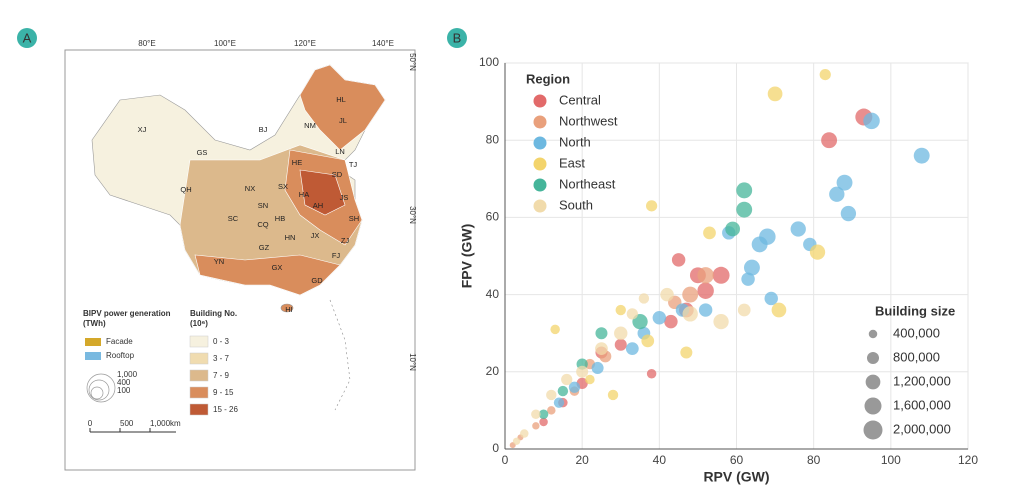 Image resolution: width=1015 pixels, height=495 pixels. Describe the element at coordinates (297, 162) in the screenshot. I see `province-label: HE` at that location.